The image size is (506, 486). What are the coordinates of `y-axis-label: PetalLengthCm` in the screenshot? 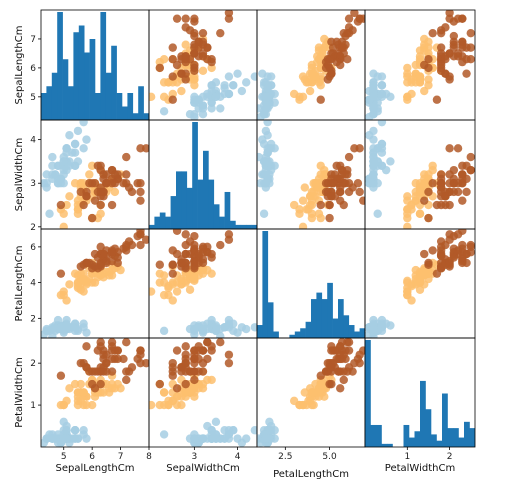 It's located at (19, 284).